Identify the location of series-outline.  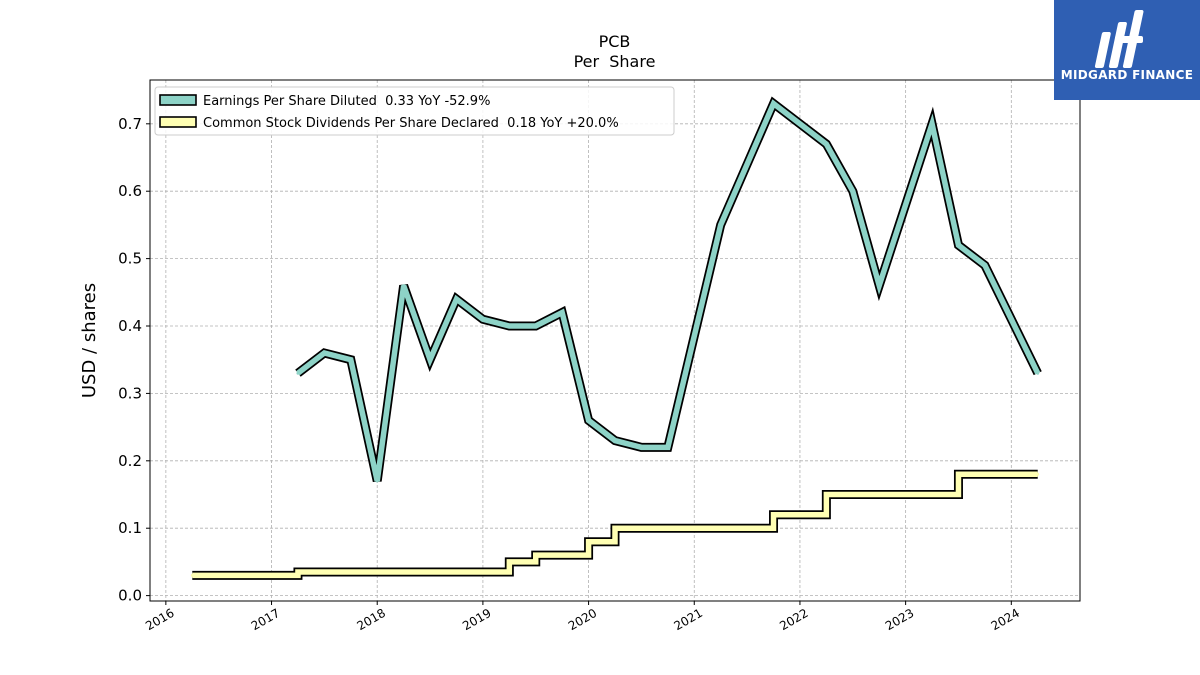
(615, 524).